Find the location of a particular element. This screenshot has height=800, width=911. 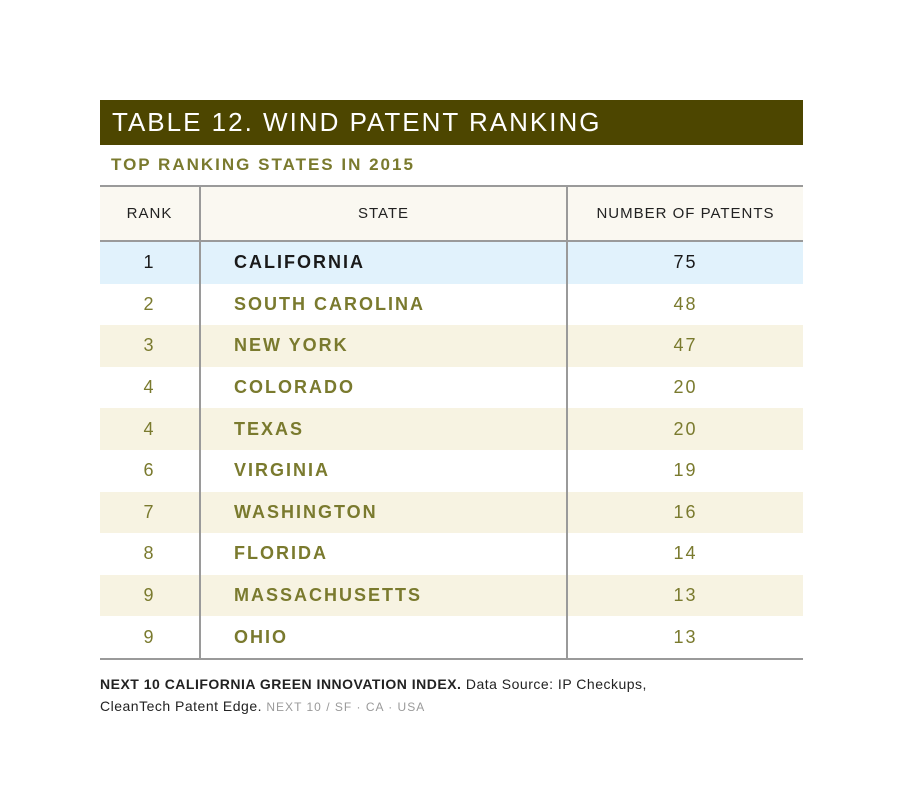

table-row: 8 FLORIDA 14 is located at coordinates (451, 554).